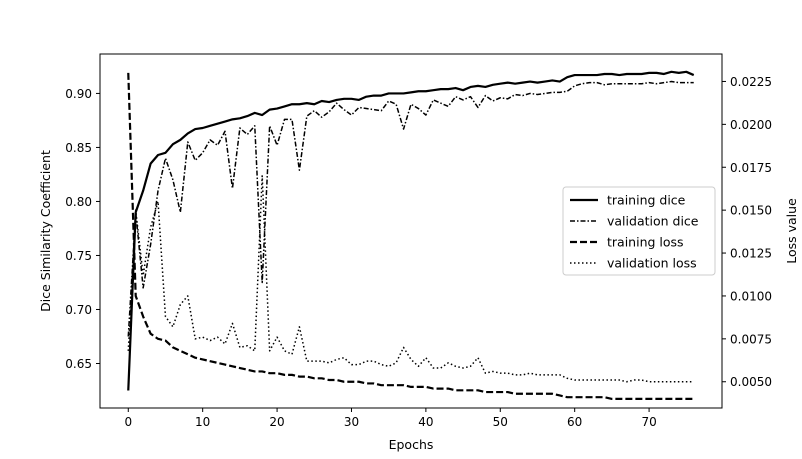 The height and width of the screenshot is (459, 802). What do you see at coordinates (390, 418) in the screenshot?
I see `x-axis: 0 10 20 30 40 50 60 70` at bounding box center [390, 418].